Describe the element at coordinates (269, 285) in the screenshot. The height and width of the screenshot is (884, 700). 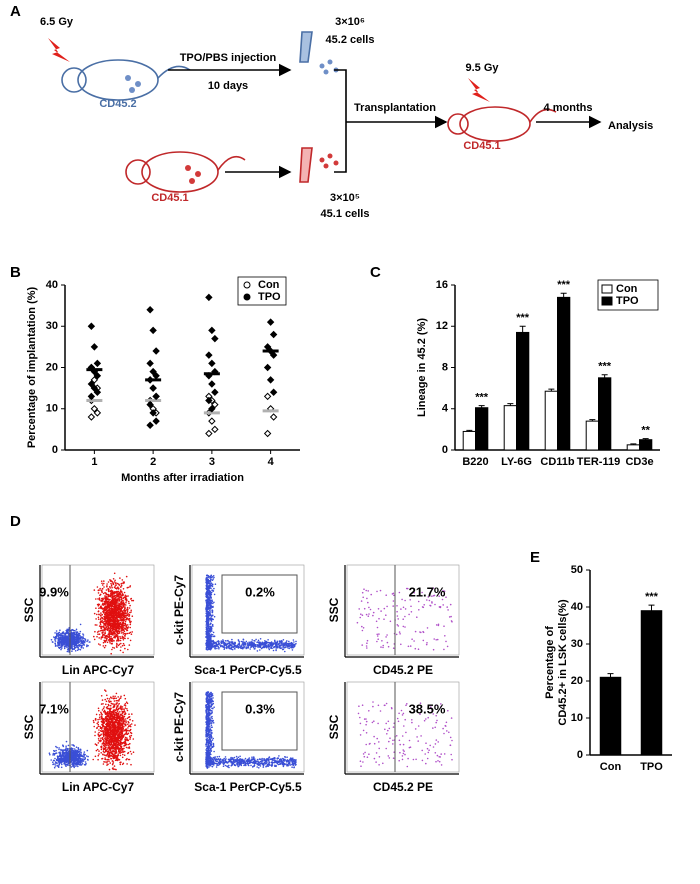
I see `legend-label: Con` at that location.